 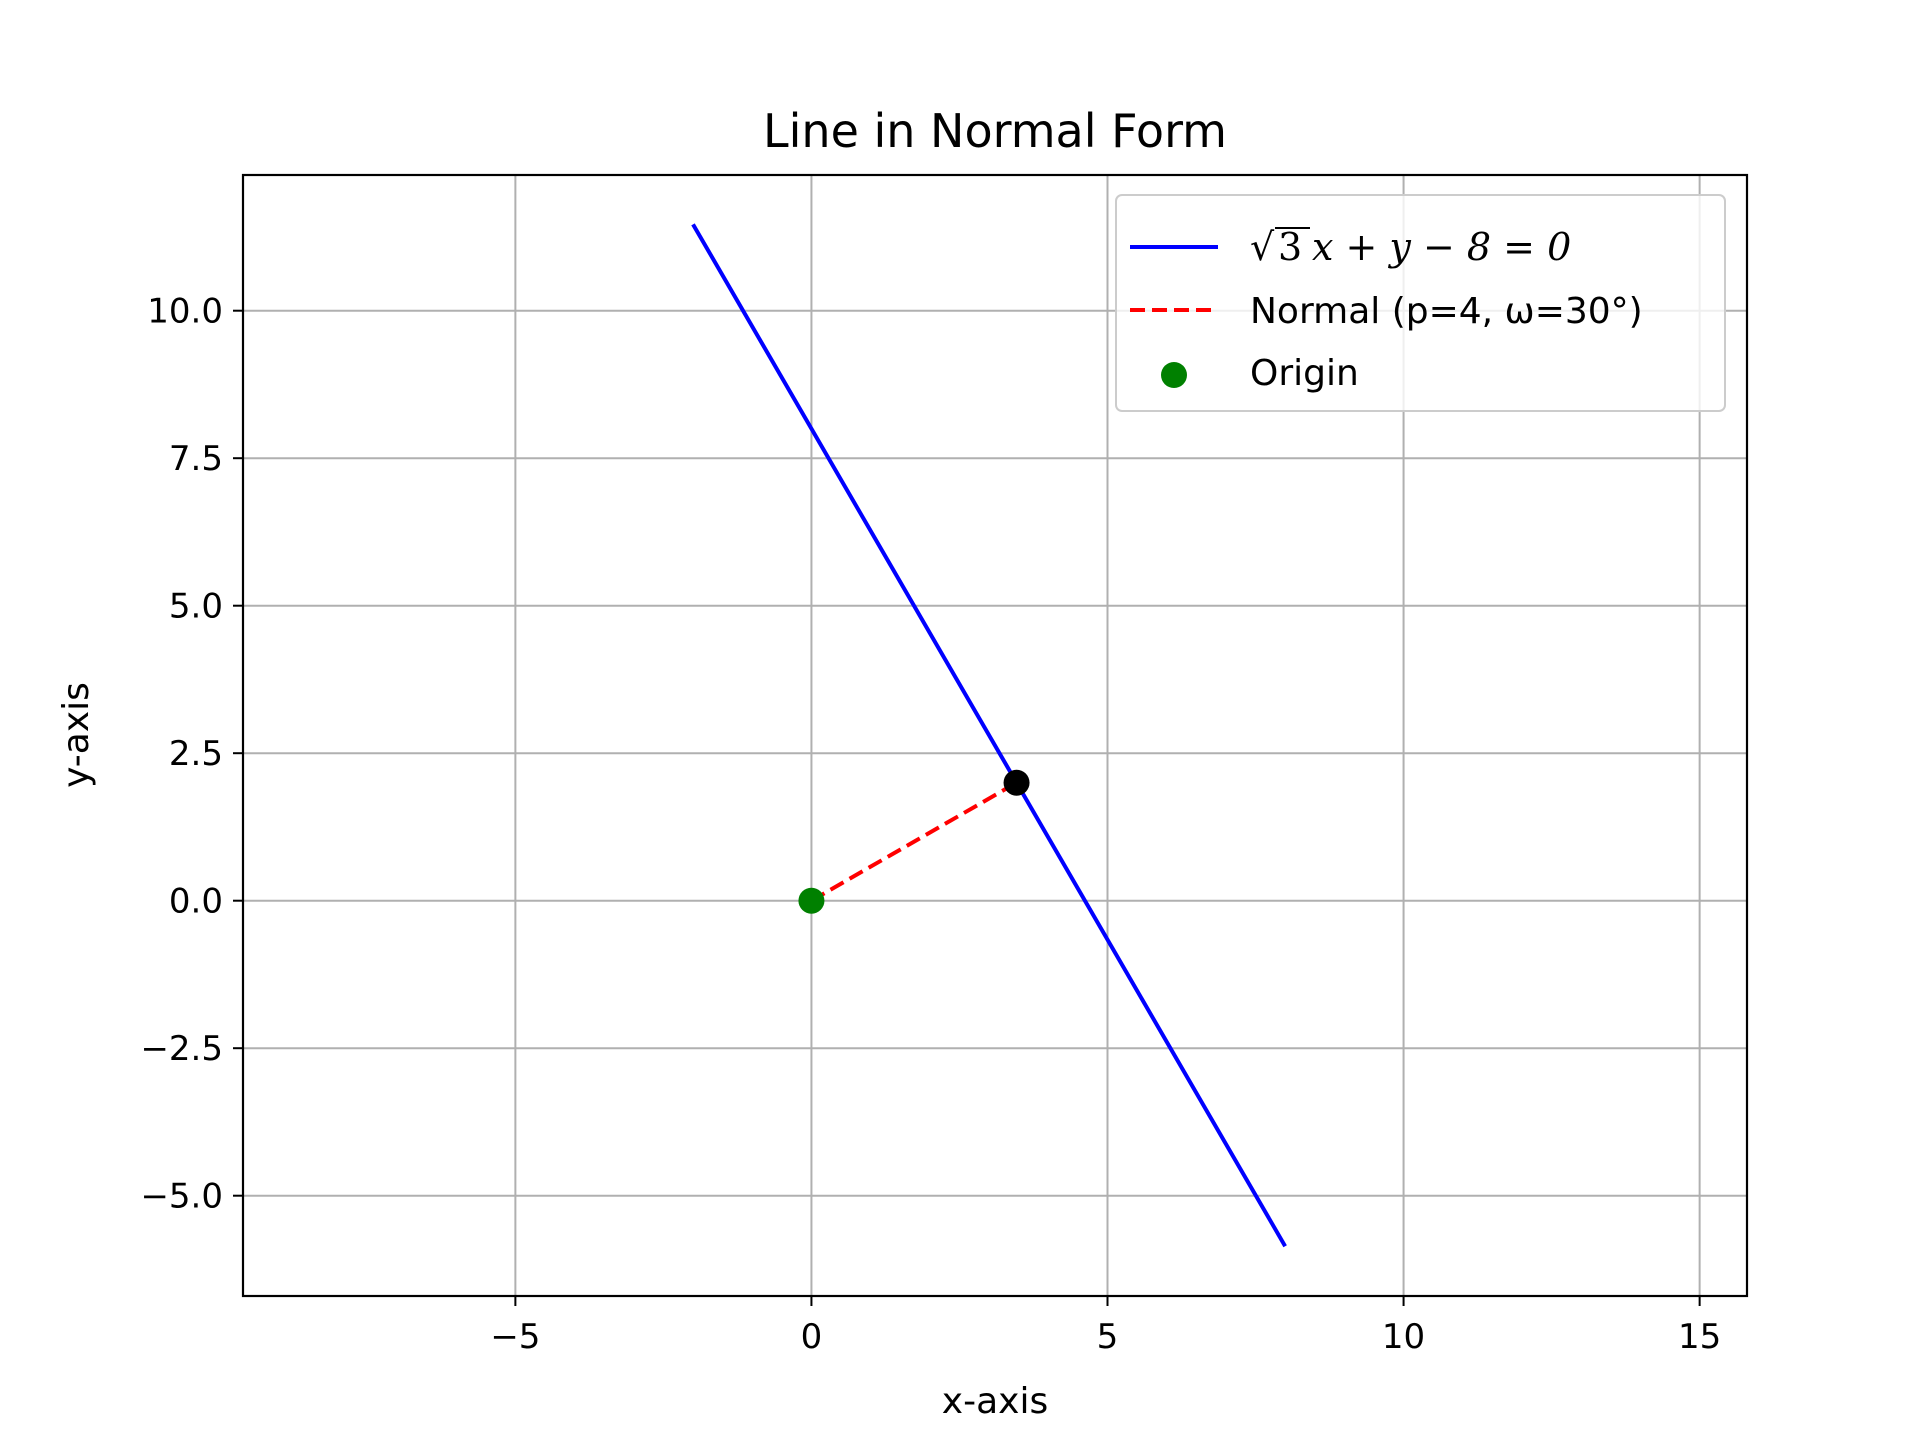 I want to click on y-tick-label: 10.0, so click(x=185, y=312).